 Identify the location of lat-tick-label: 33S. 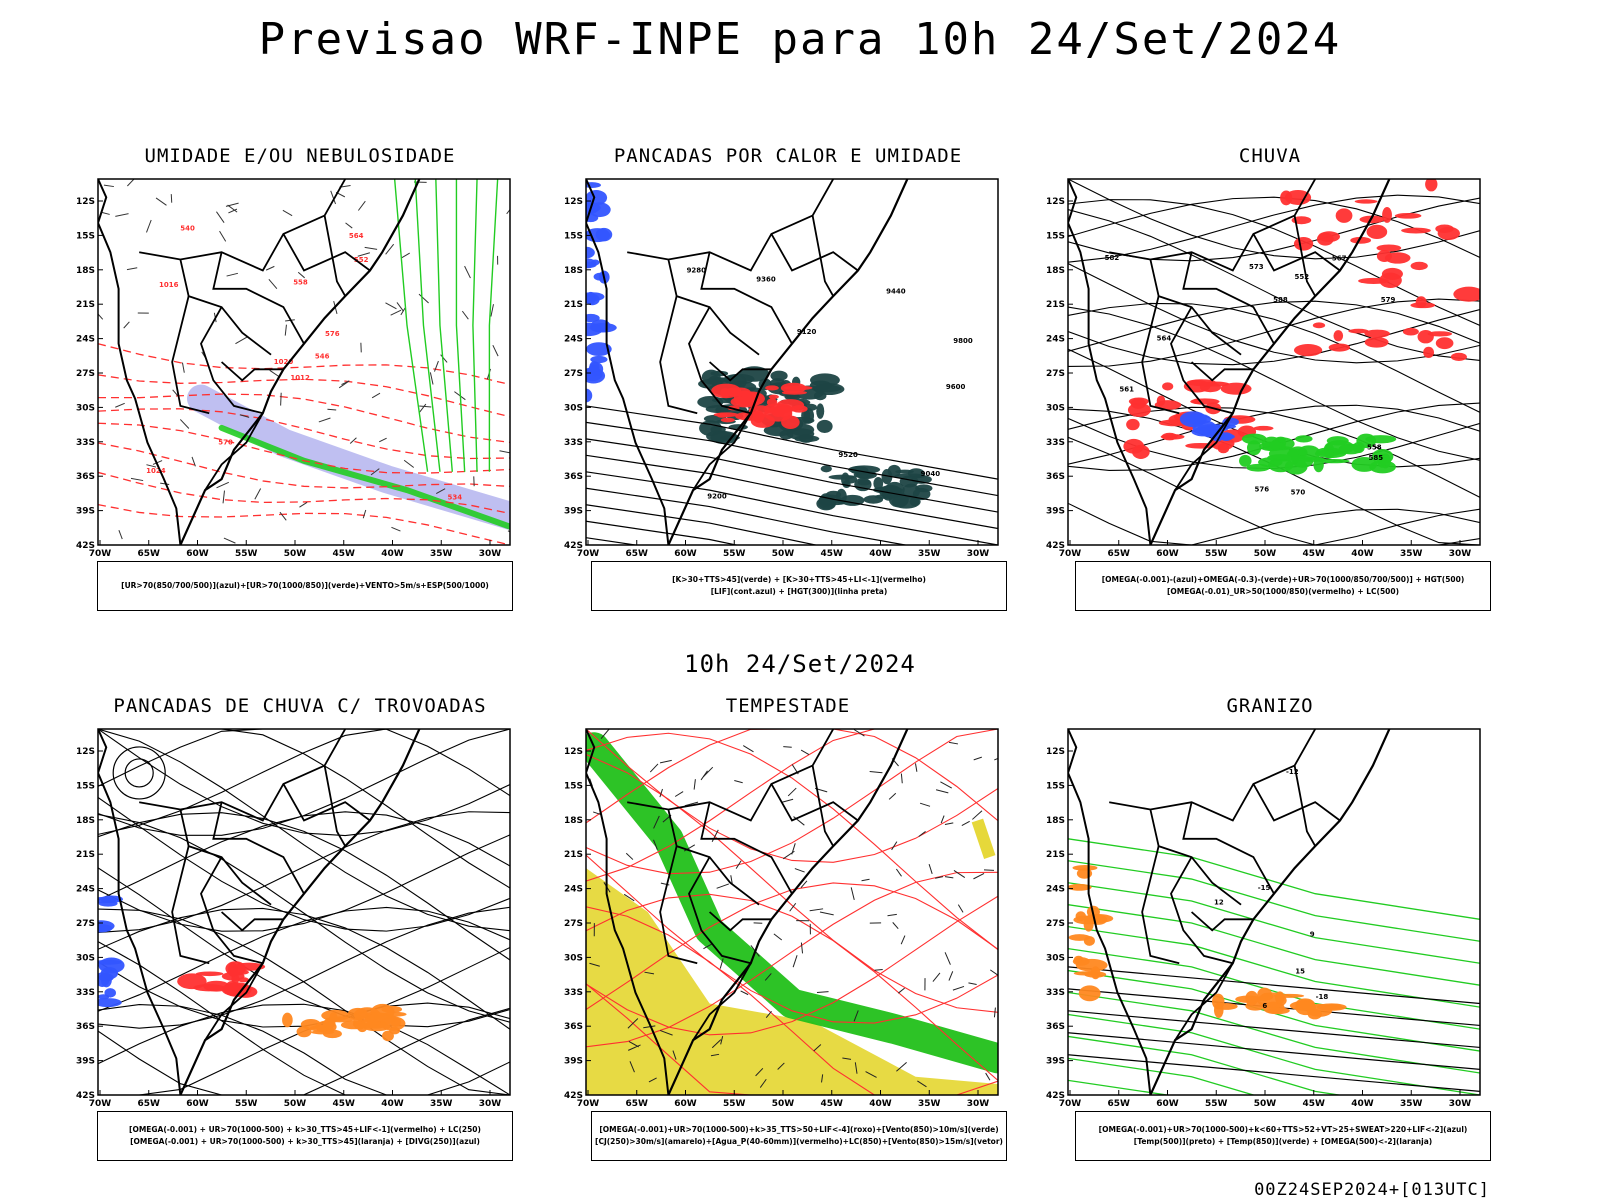
(1055, 993).